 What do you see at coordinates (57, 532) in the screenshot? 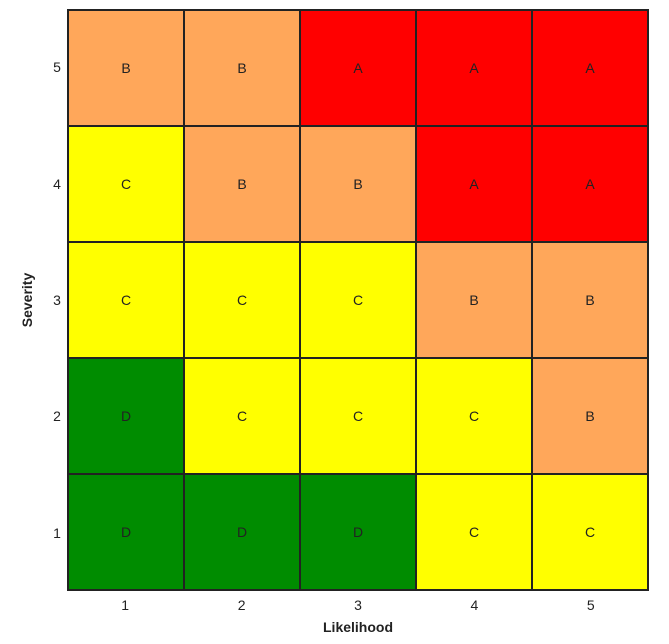
I see `y-tick-label: 1` at bounding box center [57, 532].